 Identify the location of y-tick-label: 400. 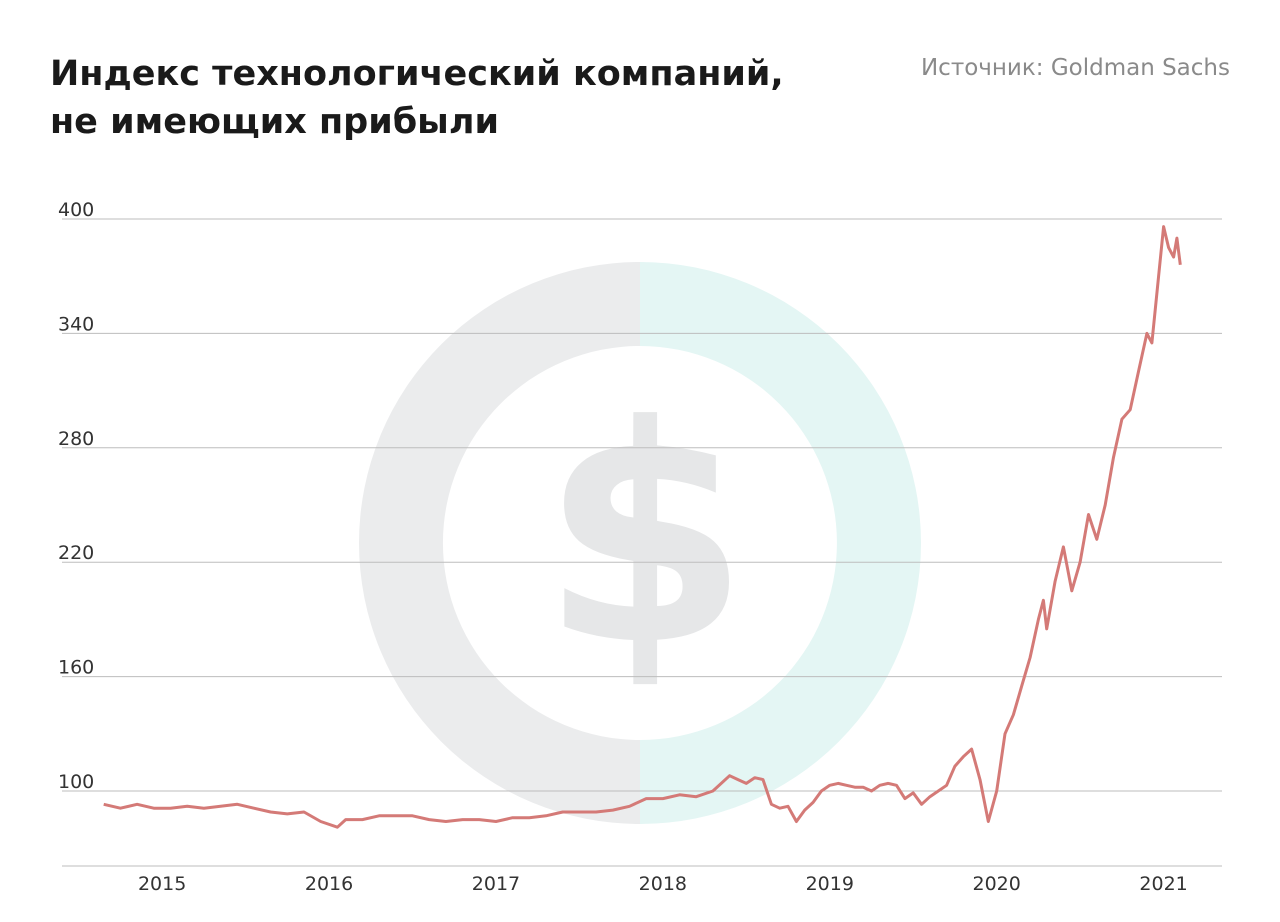
(76, 210).